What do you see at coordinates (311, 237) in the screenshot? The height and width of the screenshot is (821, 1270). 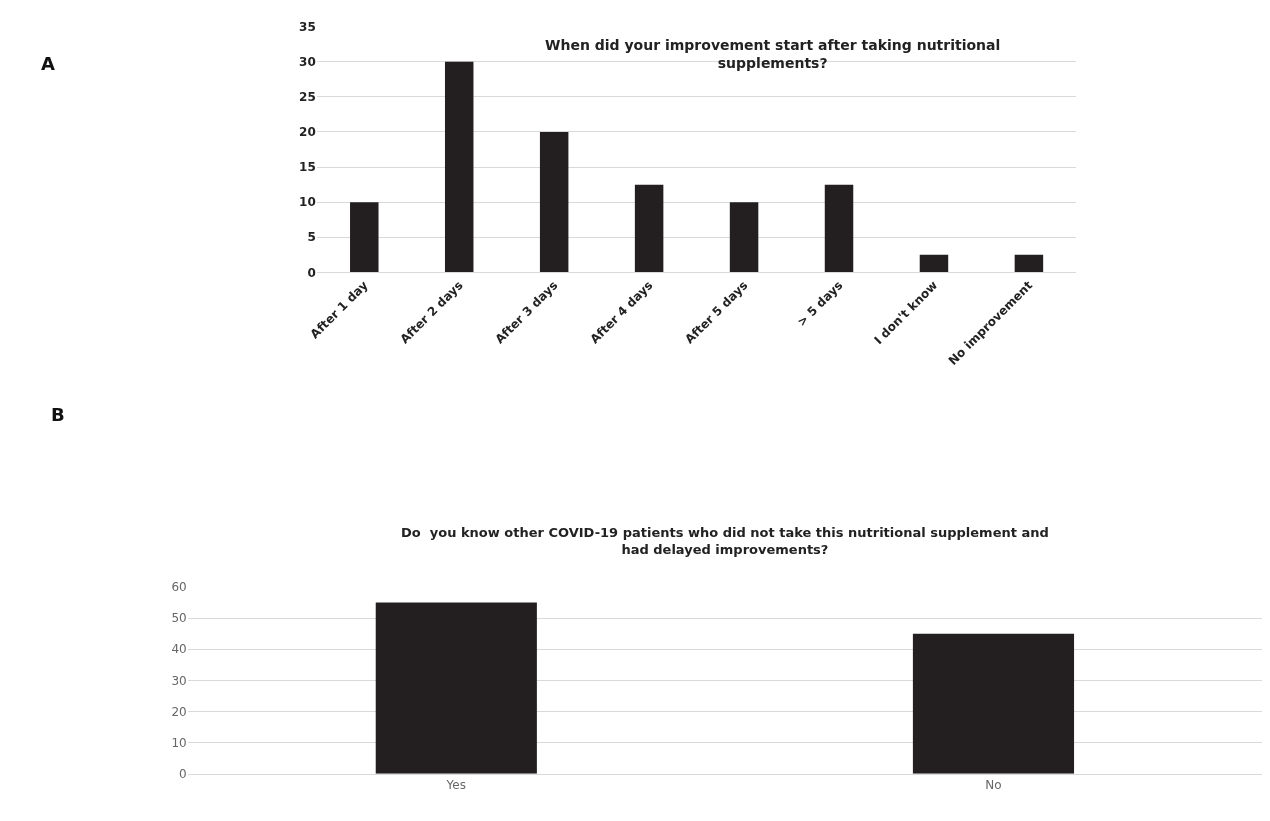 I see `y-tick-label: 5` at bounding box center [311, 237].